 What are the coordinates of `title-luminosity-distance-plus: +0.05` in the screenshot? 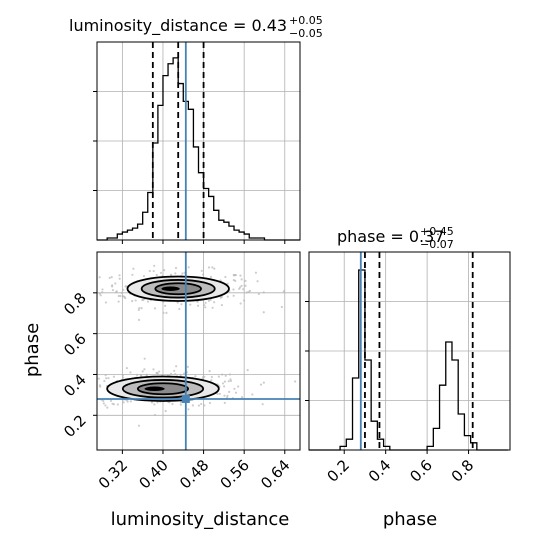 It's located at (306, 20).